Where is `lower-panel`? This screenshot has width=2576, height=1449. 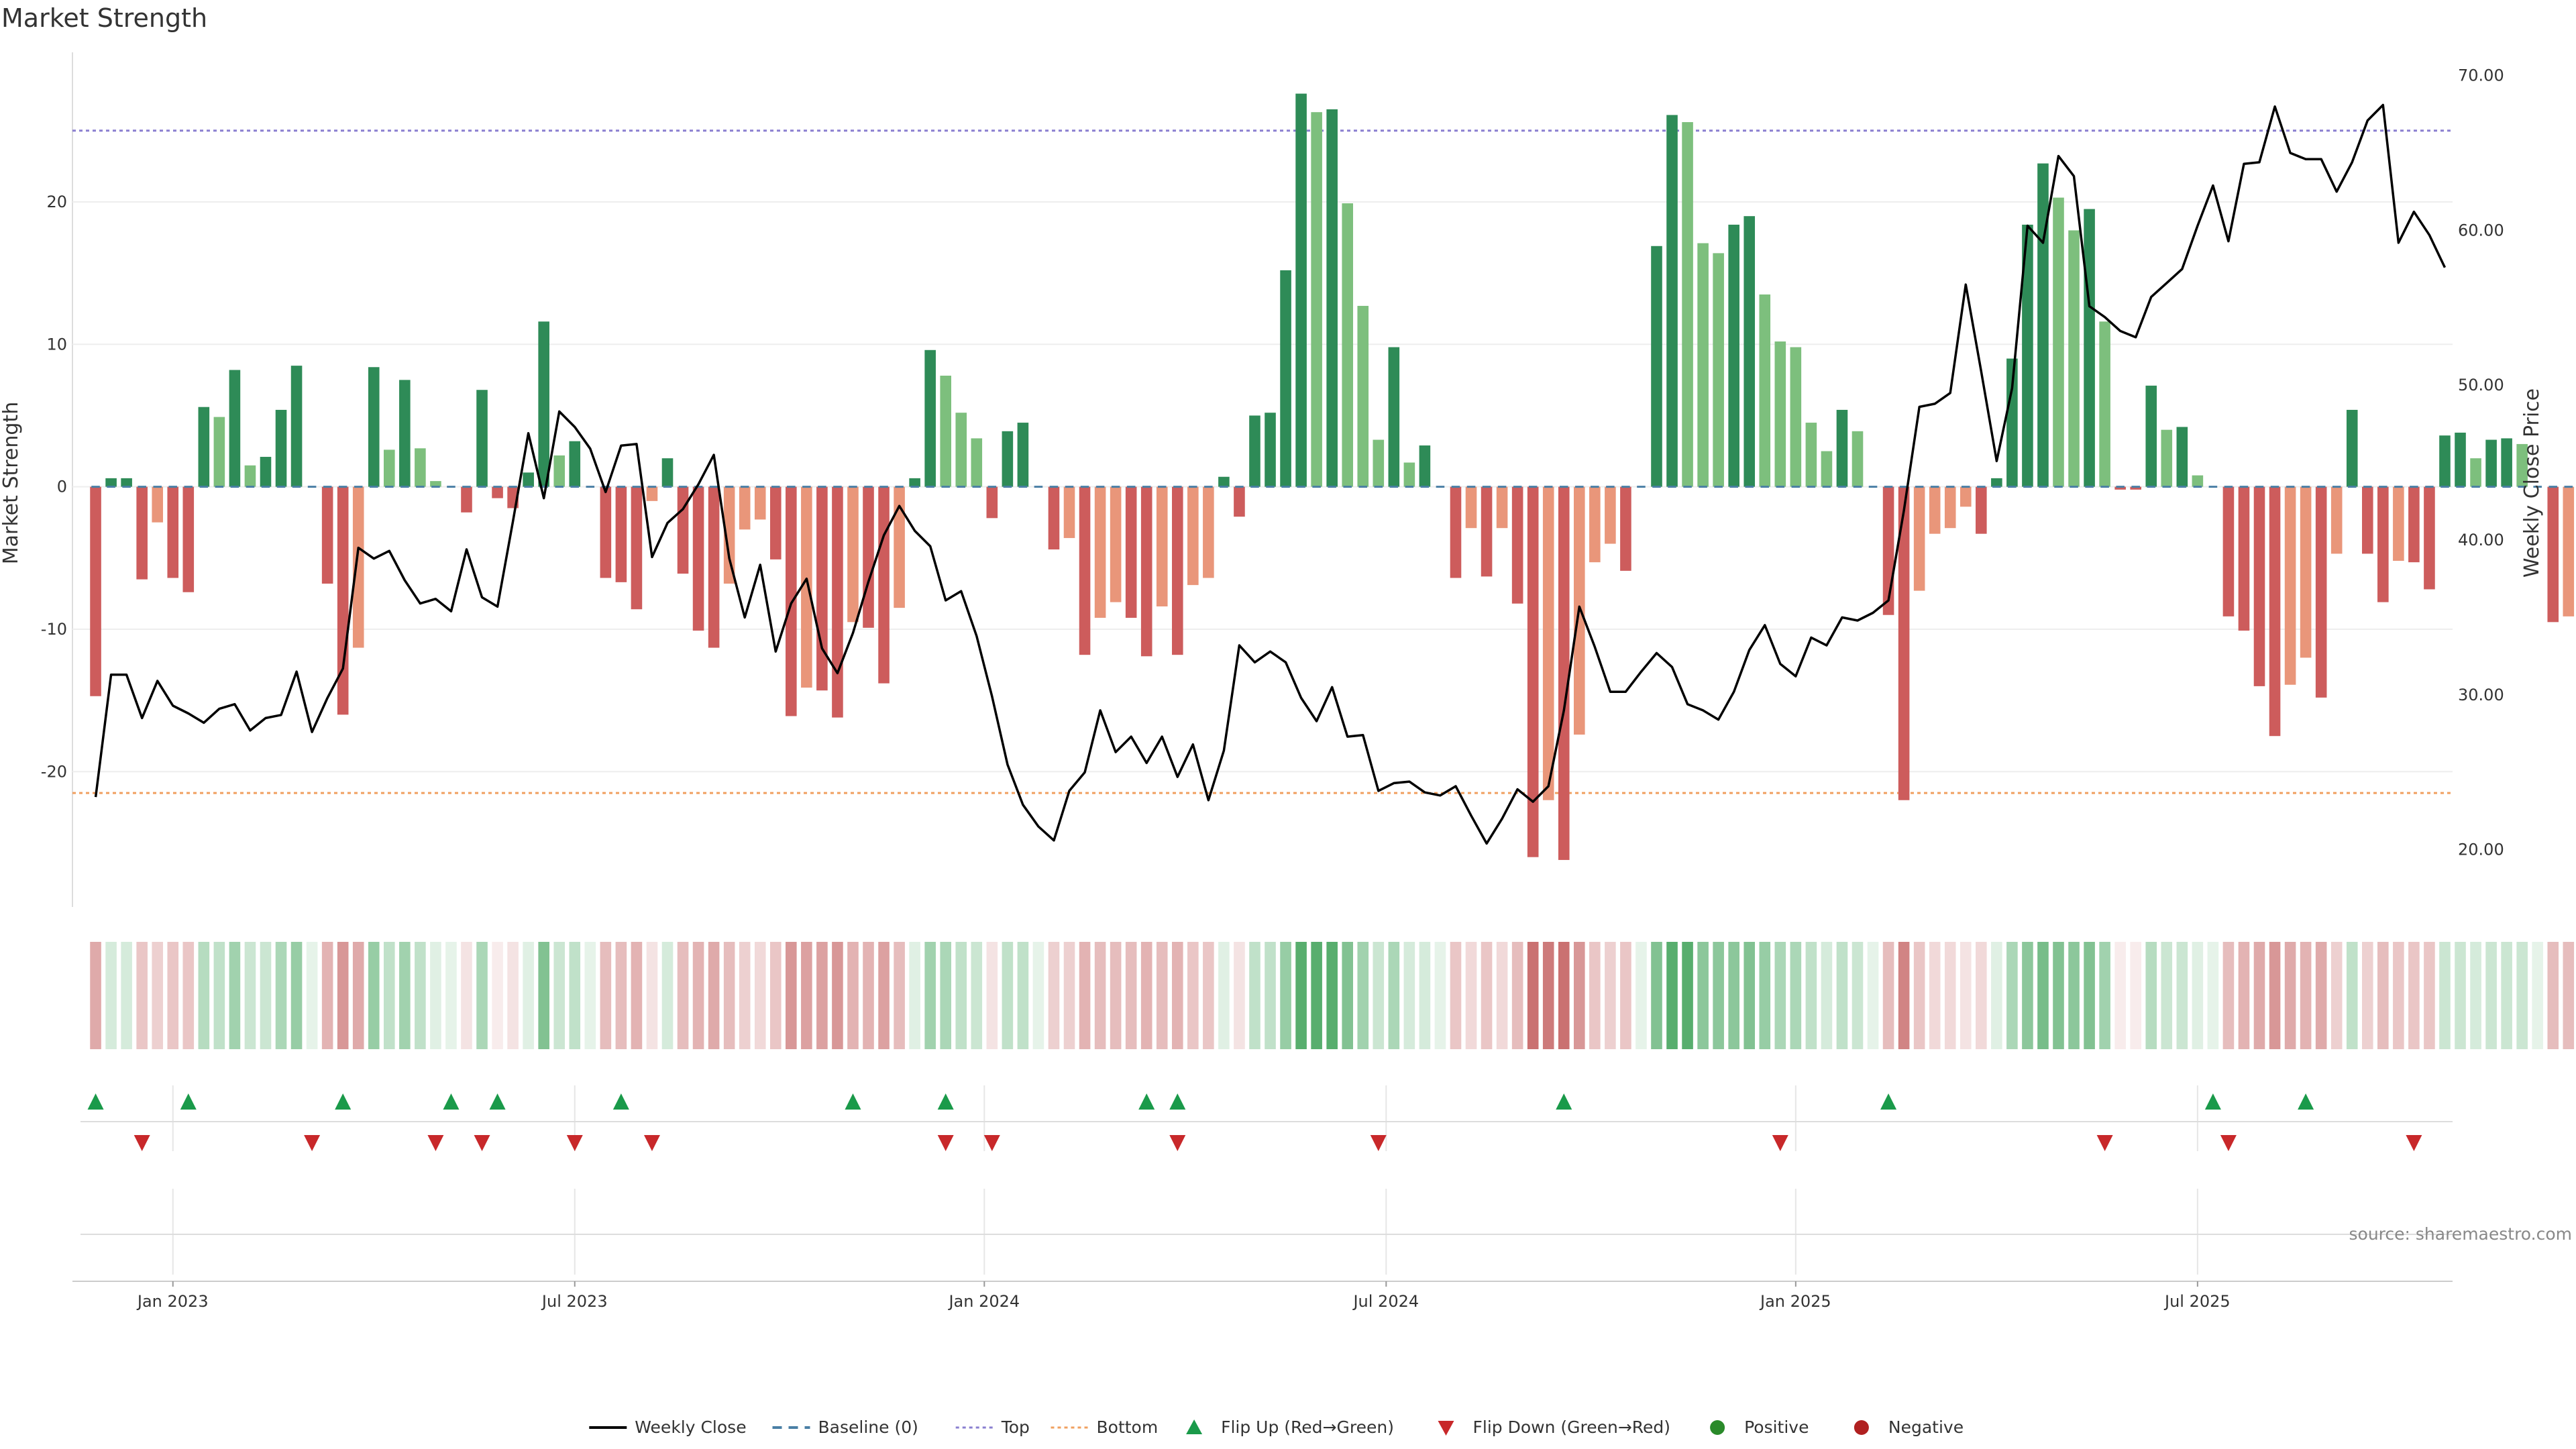
lower-panel is located at coordinates (1266, 1232).